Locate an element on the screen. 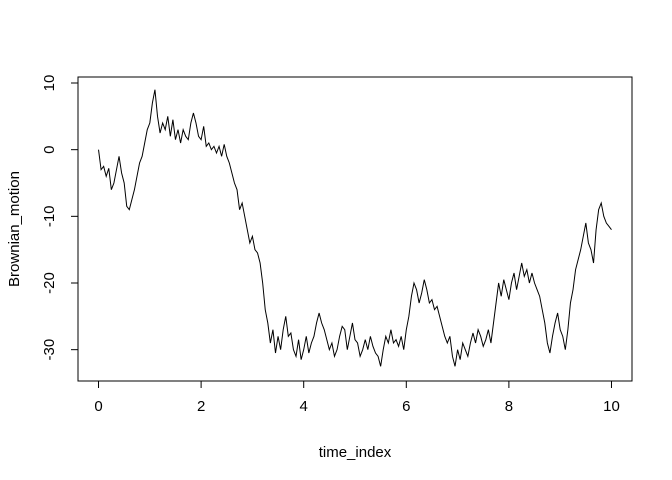 This screenshot has width=672, height=480. x-tick-label: 2 is located at coordinates (201, 406).